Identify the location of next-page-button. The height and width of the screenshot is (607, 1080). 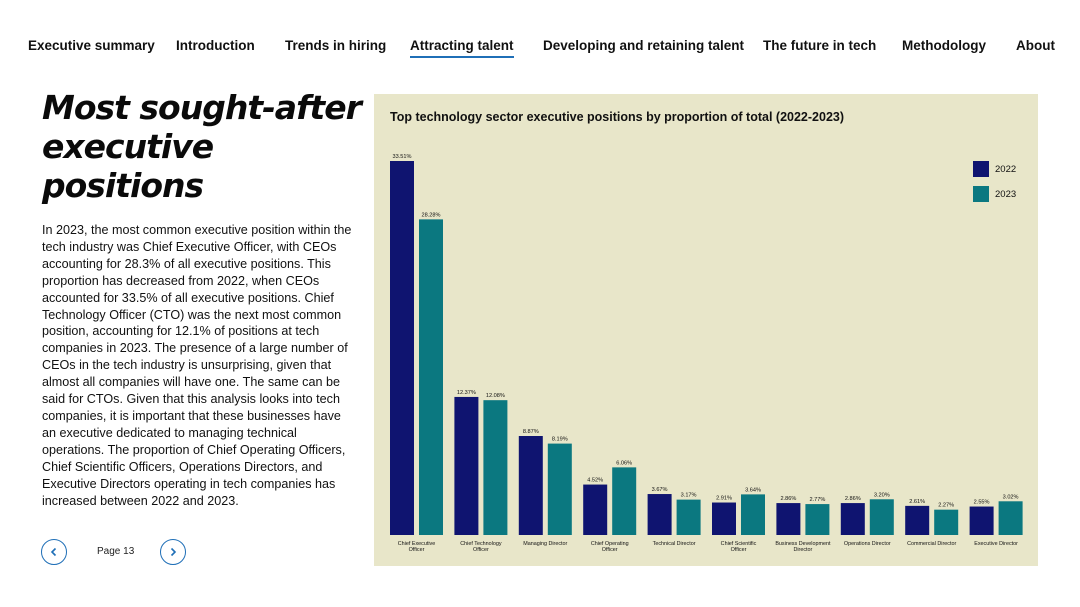
(173, 552).